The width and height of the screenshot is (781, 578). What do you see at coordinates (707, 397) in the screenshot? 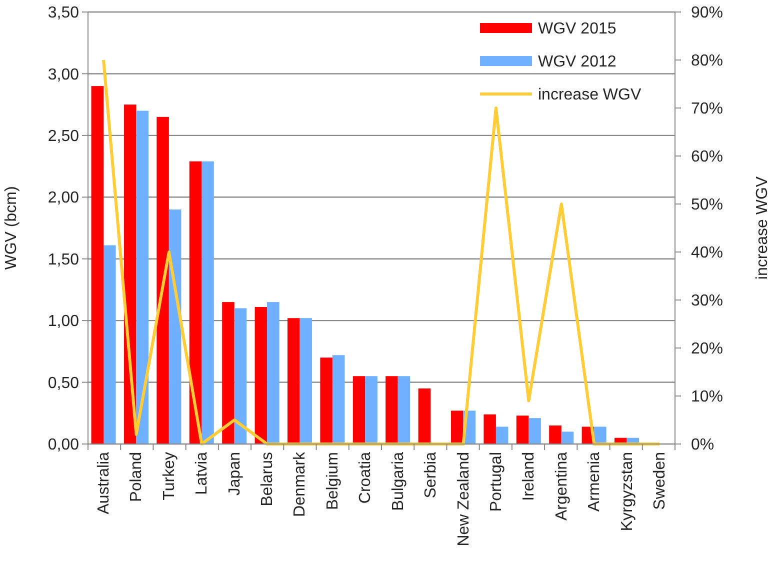
I see `y2-tick-label: 10%` at bounding box center [707, 397].